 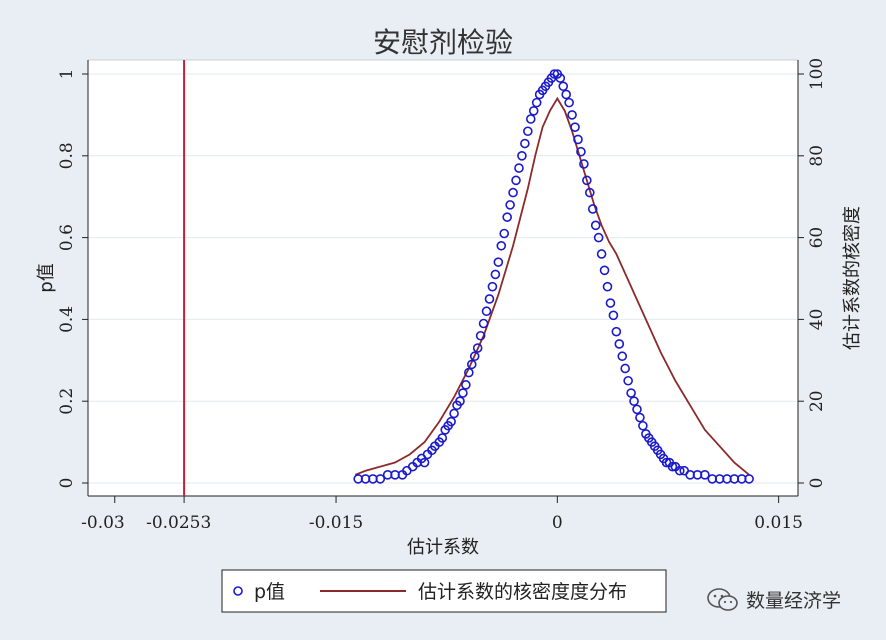 What do you see at coordinates (67, 155) in the screenshot?
I see `left-tick-label: 0.8` at bounding box center [67, 155].